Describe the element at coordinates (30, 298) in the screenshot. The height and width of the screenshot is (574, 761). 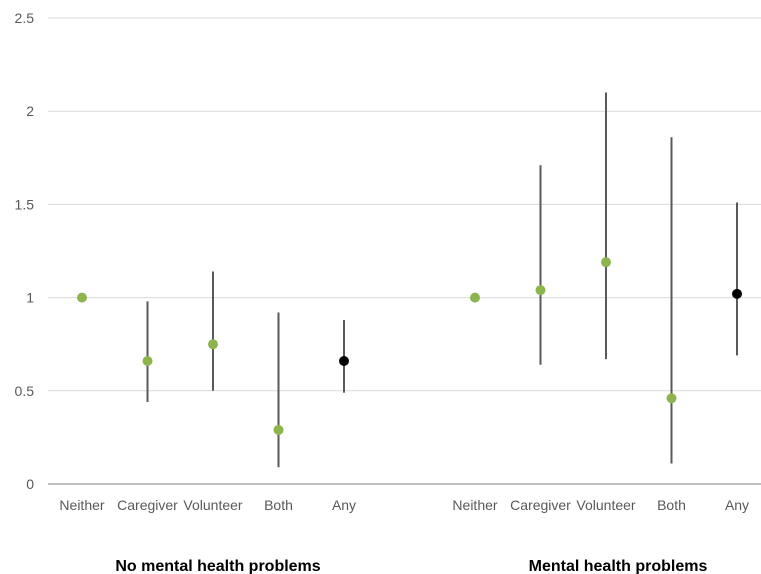
I see `y-tick-label: 1` at that location.